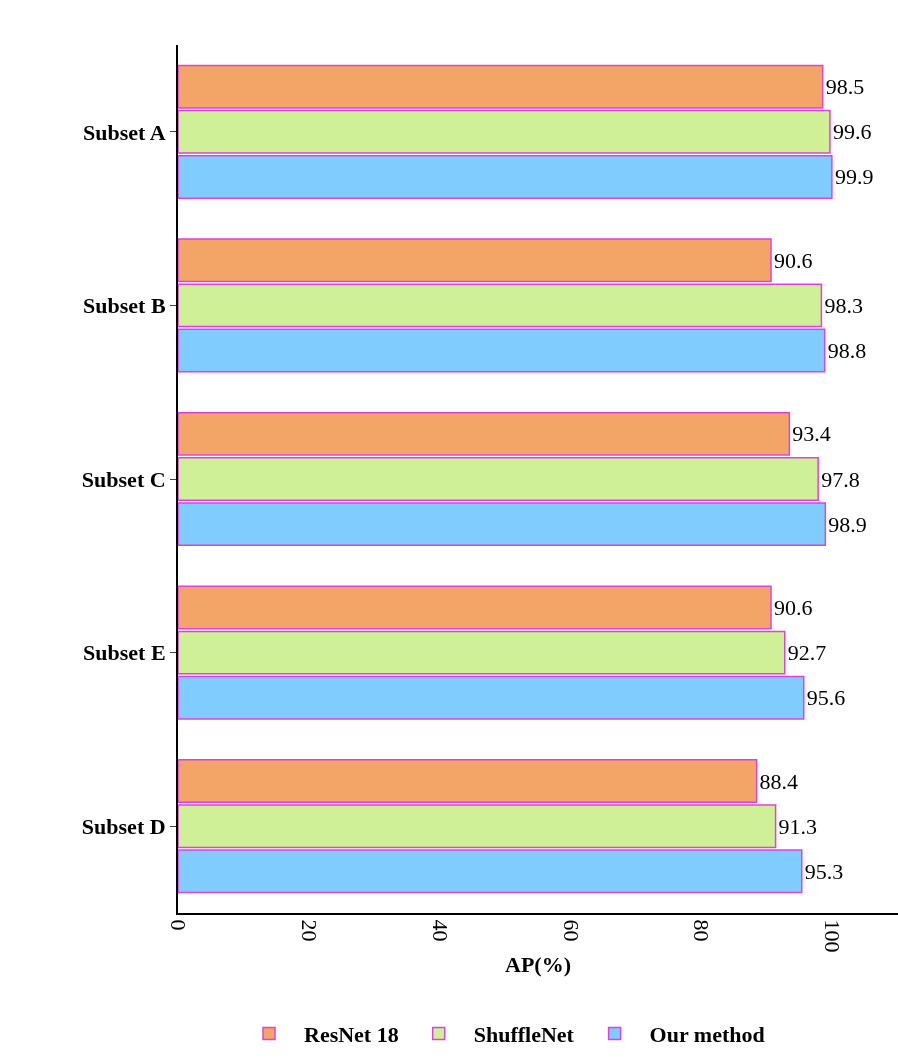  What do you see at coordinates (833, 936) in the screenshot?
I see `x-tick-label: 100` at bounding box center [833, 936].